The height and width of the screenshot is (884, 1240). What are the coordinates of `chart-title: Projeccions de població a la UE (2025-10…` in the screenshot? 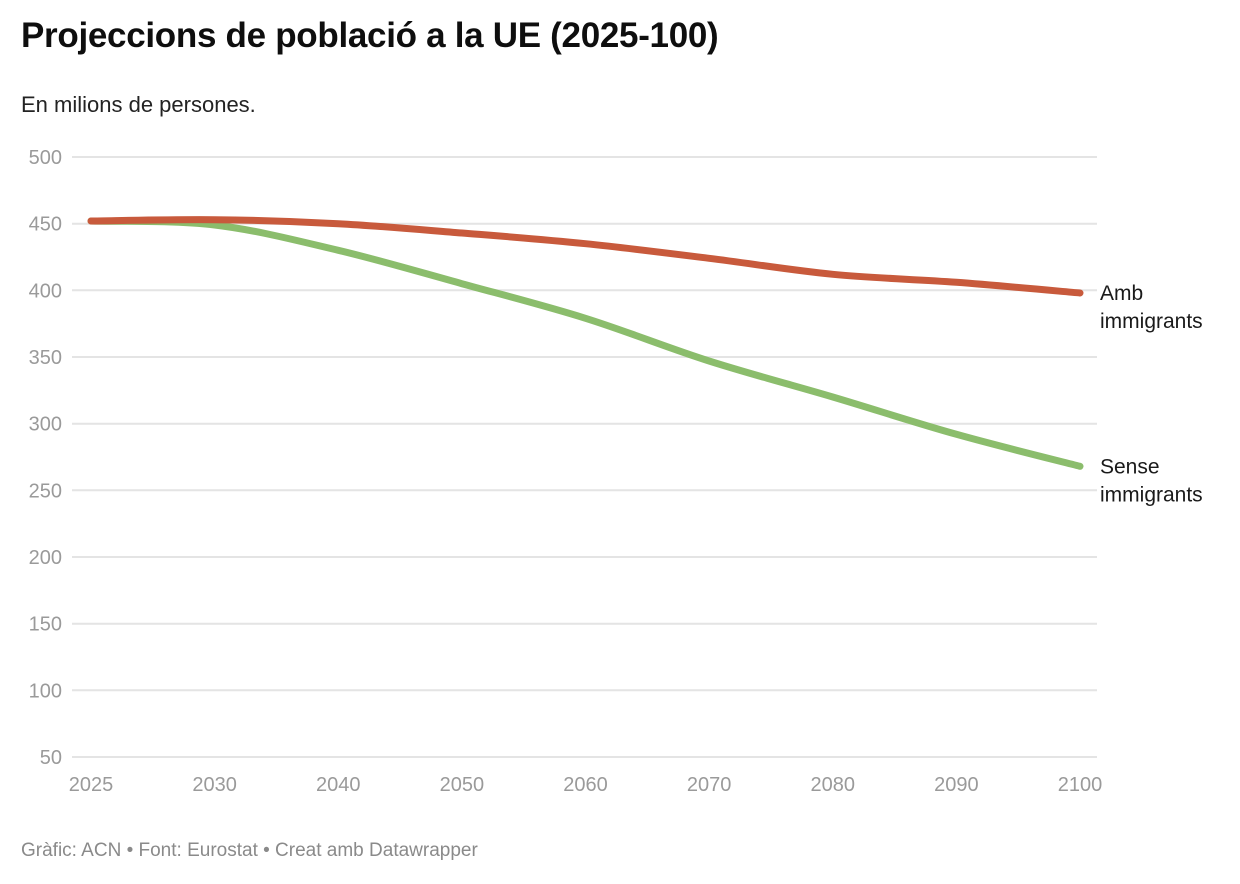 It's located at (370, 35).